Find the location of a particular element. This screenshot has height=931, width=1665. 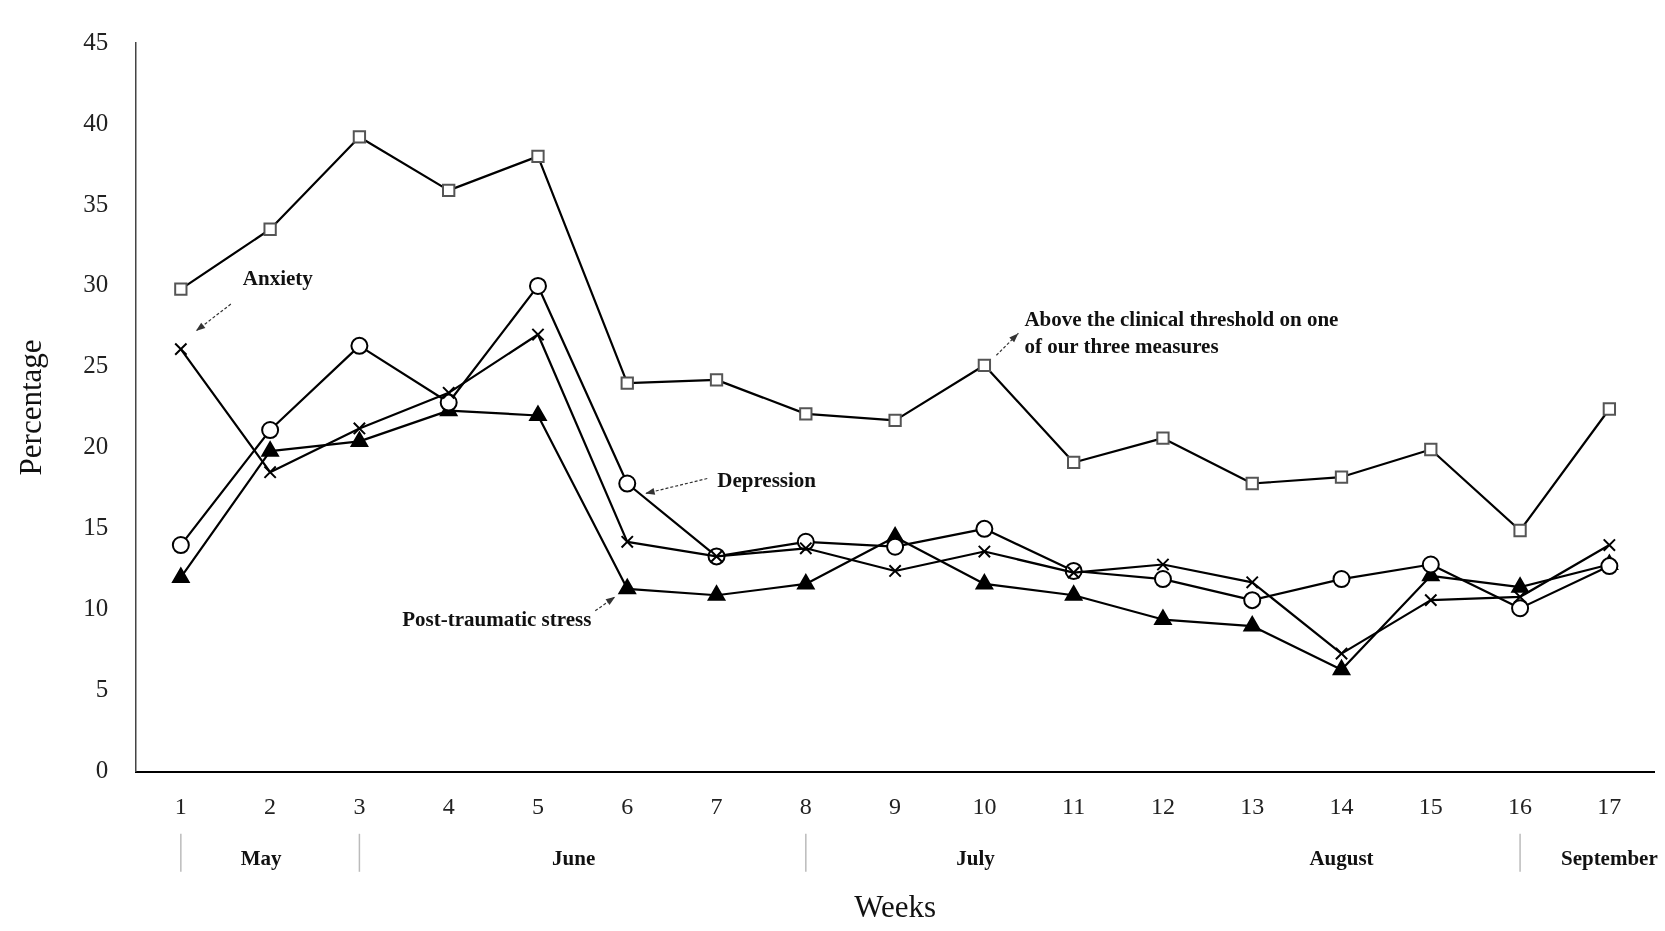

x-tick-label: 13 is located at coordinates (1252, 806).